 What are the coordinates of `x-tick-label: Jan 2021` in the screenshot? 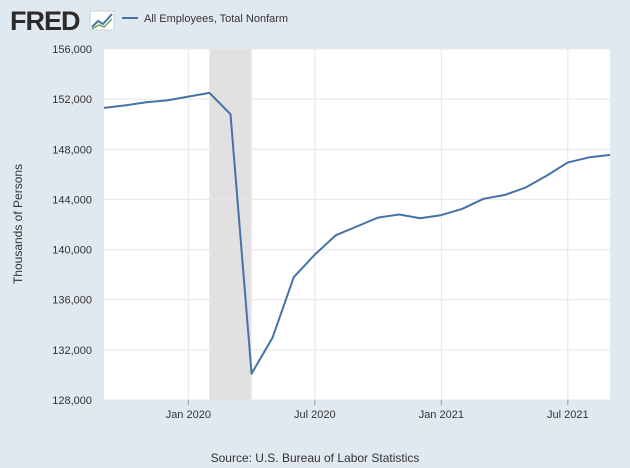 It's located at (441, 415).